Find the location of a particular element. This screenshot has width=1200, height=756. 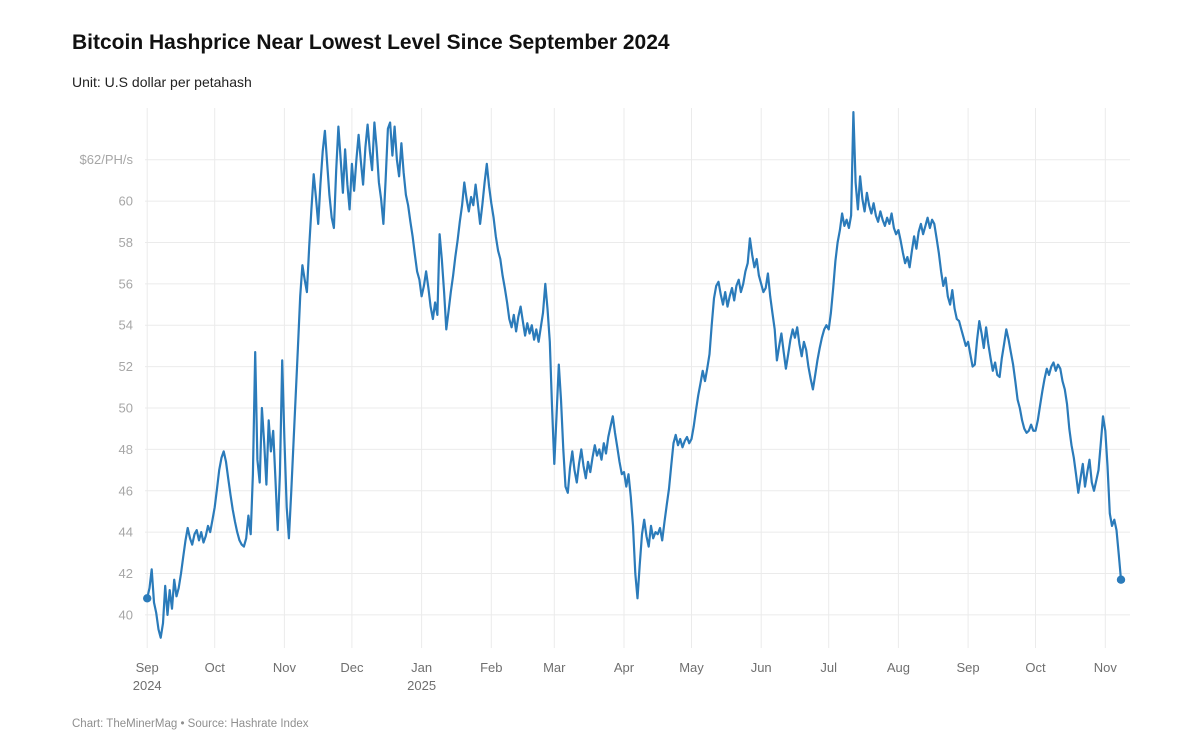

chart-unit-subtitle: Unit: U.S dollar per petahash is located at coordinates (162, 82).